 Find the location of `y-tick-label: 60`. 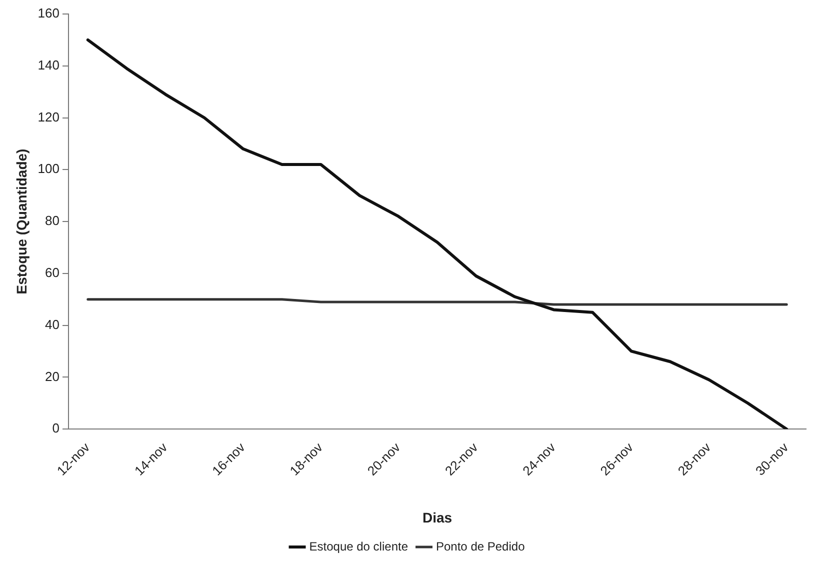

y-tick-label: 60 is located at coordinates (52, 272).